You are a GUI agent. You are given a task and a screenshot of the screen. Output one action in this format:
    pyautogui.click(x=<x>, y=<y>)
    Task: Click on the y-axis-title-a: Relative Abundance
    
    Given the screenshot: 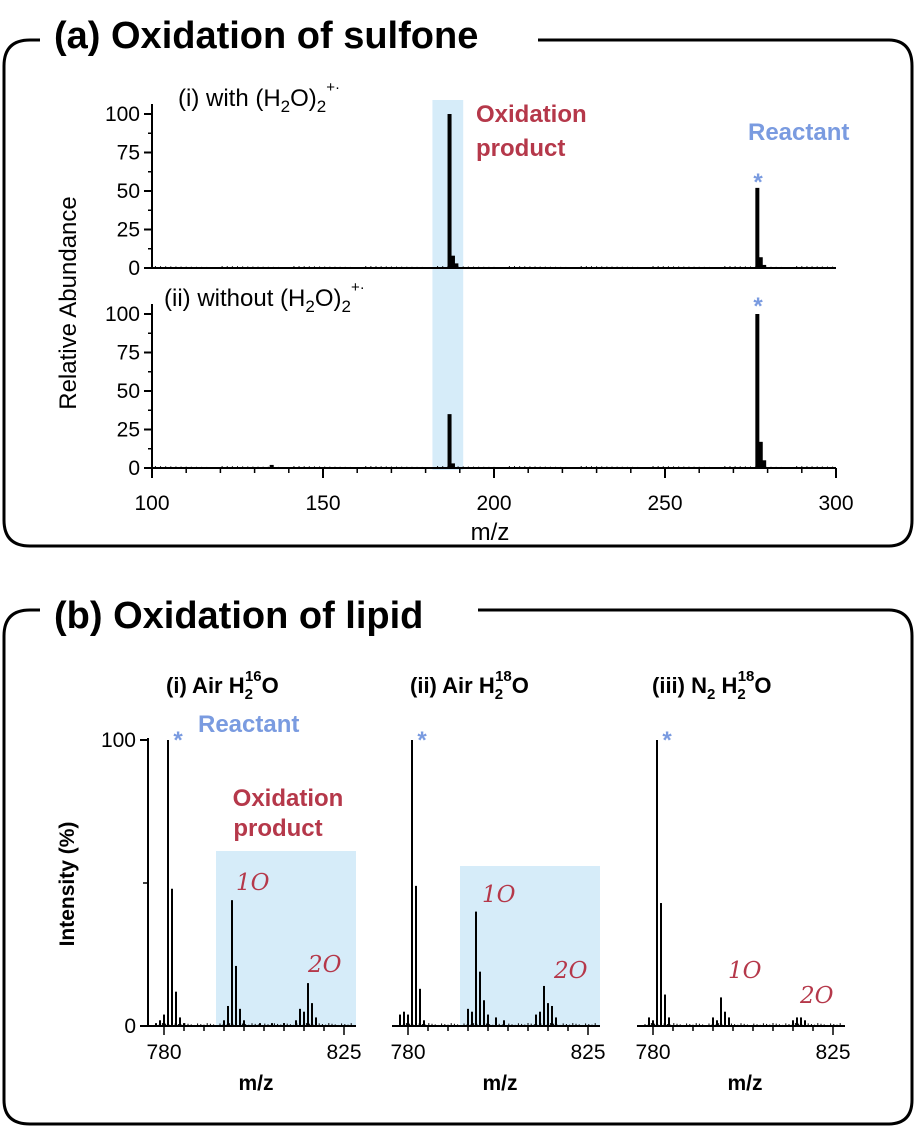 What is the action you would take?
    pyautogui.click(x=68, y=303)
    